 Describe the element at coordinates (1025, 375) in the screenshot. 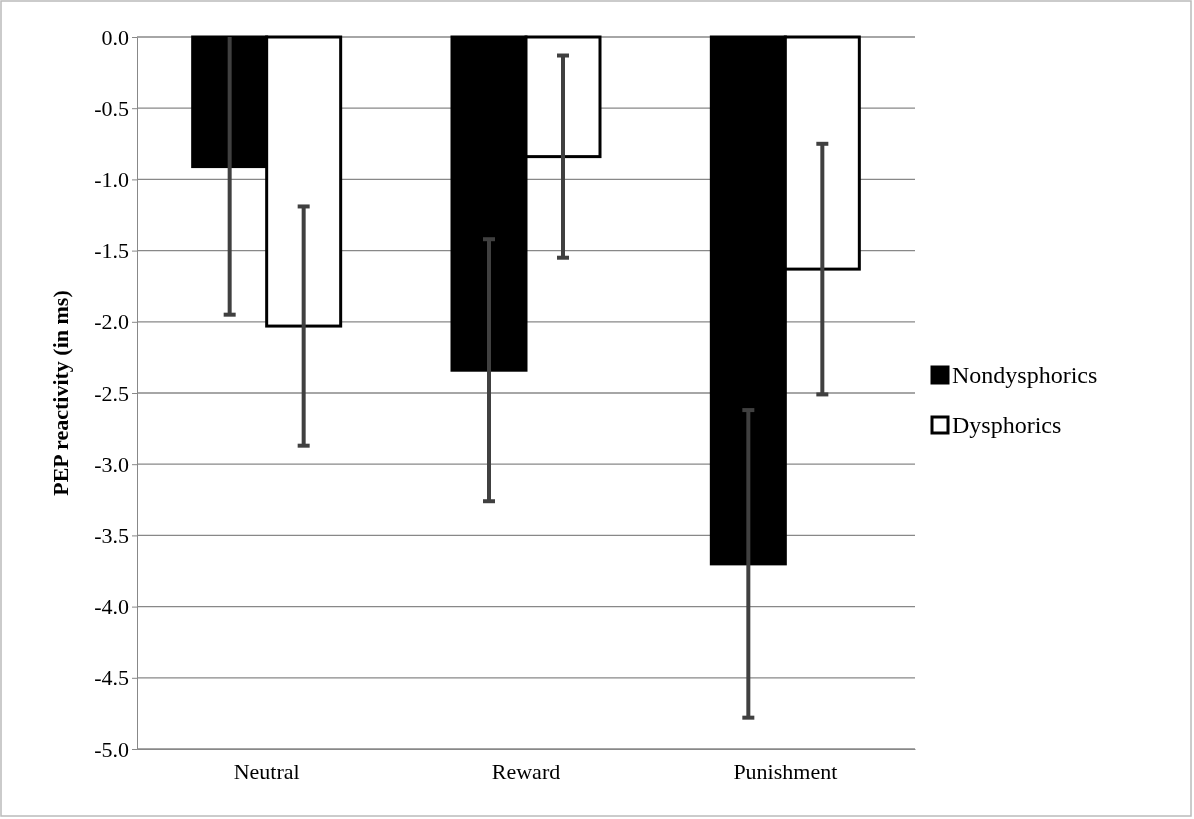

I see `legend-label: Nondysphorics` at that location.